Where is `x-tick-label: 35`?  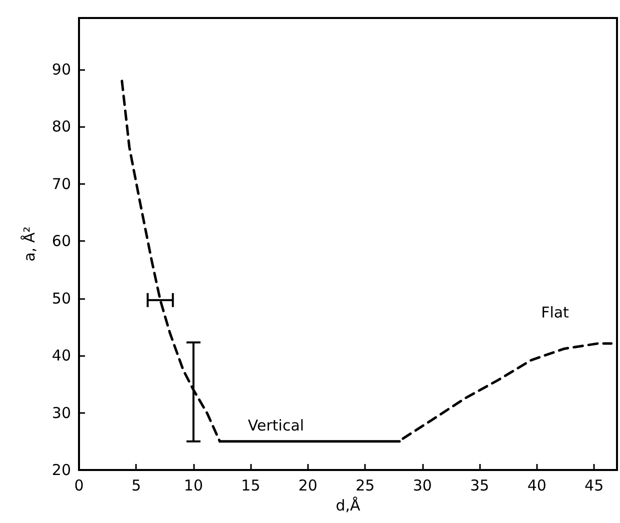
x-tick-label: 35 is located at coordinates (480, 485).